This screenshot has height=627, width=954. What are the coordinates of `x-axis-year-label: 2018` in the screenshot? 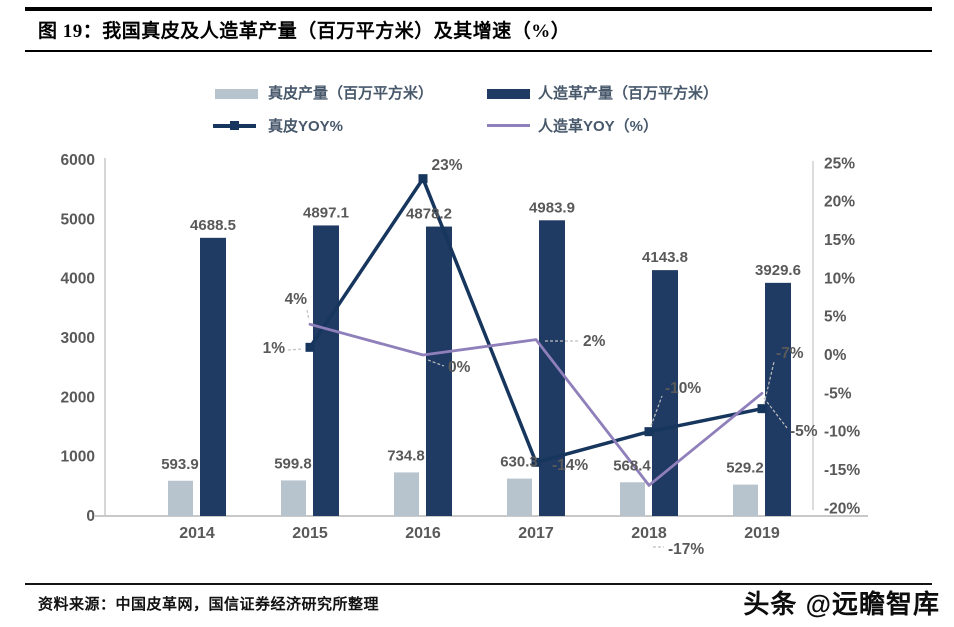 It's located at (649, 533).